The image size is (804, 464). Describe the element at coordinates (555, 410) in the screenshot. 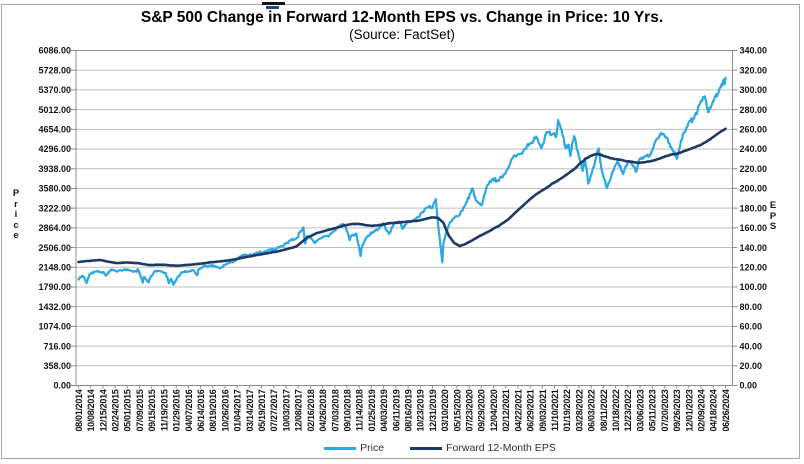

I see `x-tick-label: 11/10/2021` at that location.